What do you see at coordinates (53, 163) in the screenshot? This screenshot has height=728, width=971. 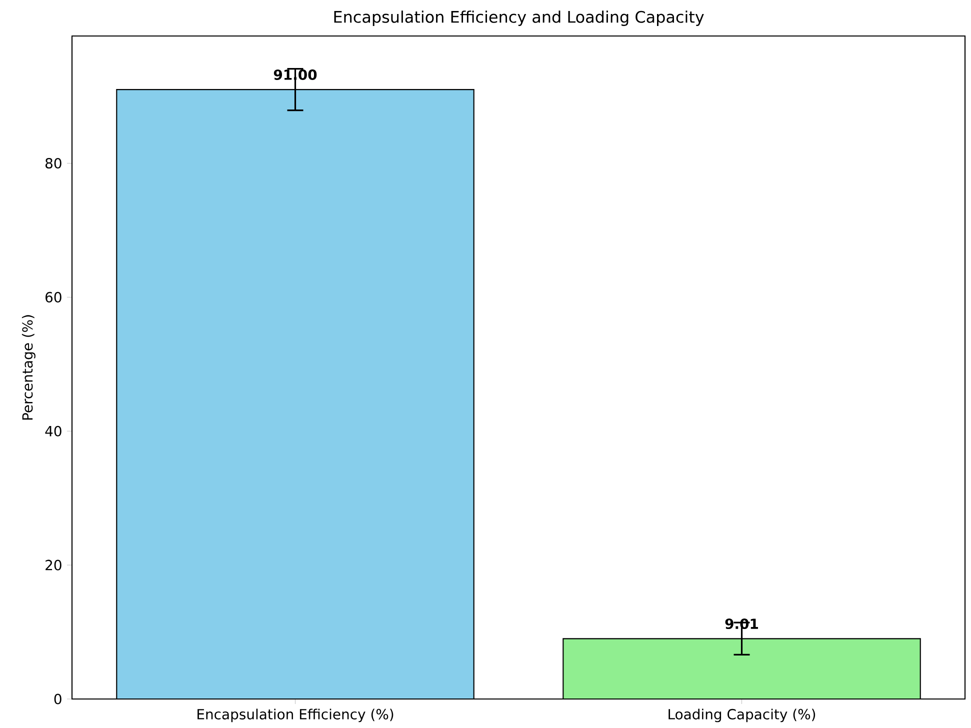 I see `y-tick-label: 80` at bounding box center [53, 163].